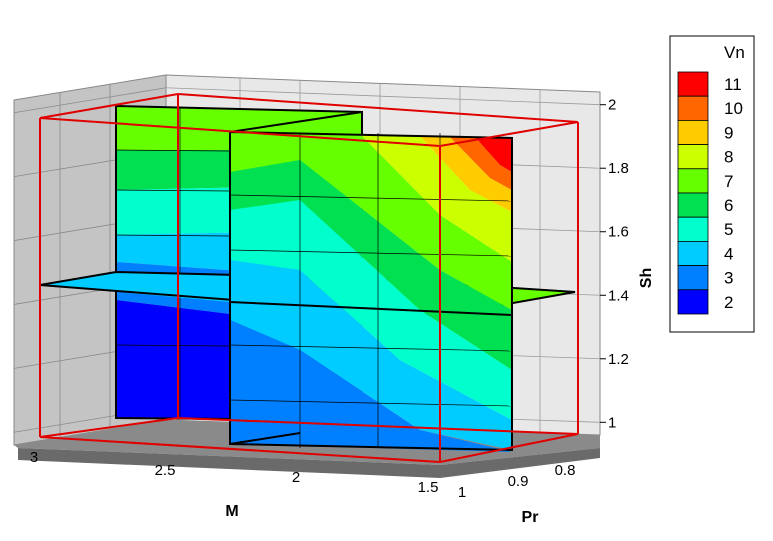 This screenshot has width=773, height=541. What do you see at coordinates (618, 232) in the screenshot?
I see `z-tick-label: 1.6` at bounding box center [618, 232].